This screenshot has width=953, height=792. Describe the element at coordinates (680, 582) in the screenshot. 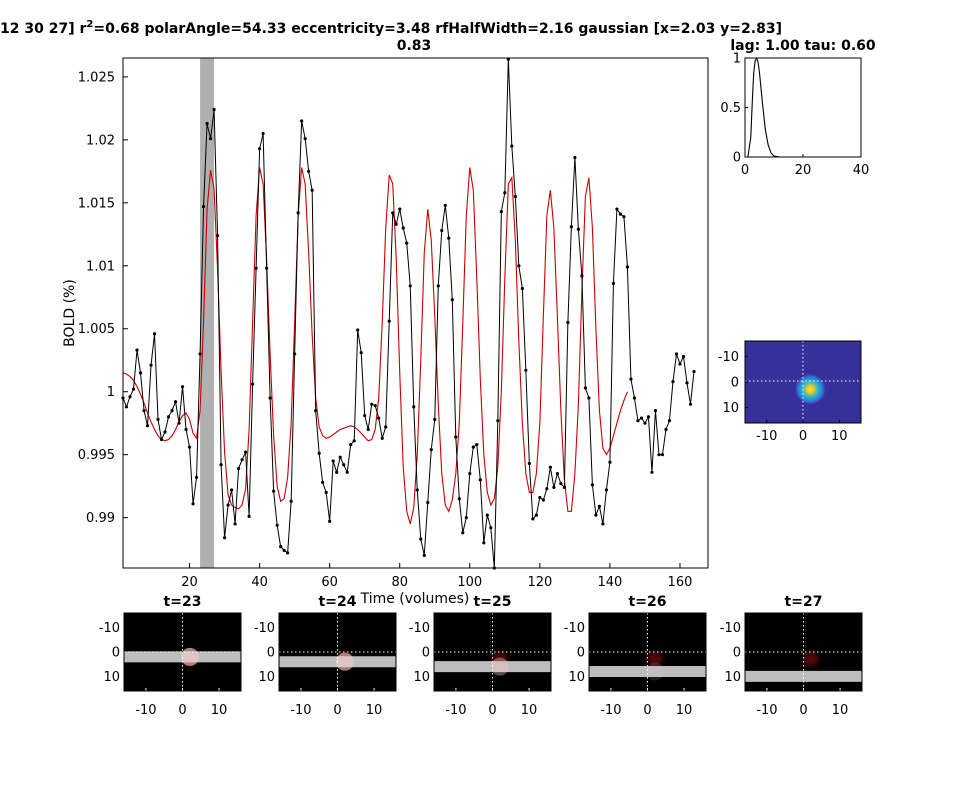

I see `main-xtick-label: 160` at that location.